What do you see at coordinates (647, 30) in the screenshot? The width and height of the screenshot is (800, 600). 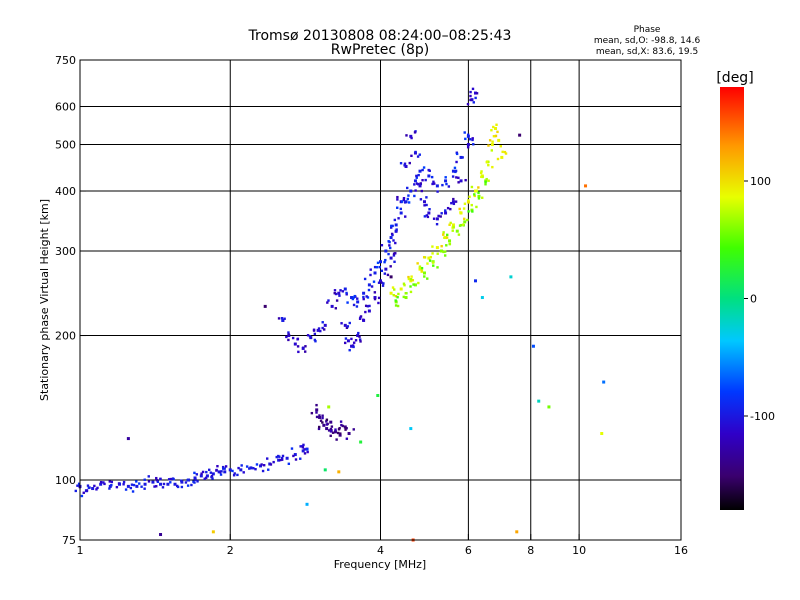 I see `phase-stats-title: Phase` at bounding box center [647, 30].